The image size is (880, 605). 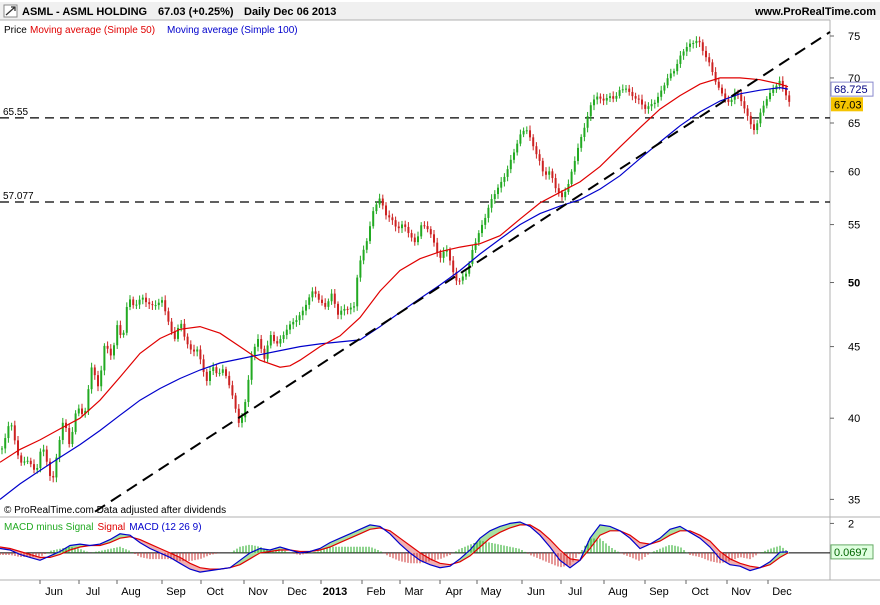 What do you see at coordinates (659, 592) in the screenshot?
I see `x-tick-label: Sep` at bounding box center [659, 592].